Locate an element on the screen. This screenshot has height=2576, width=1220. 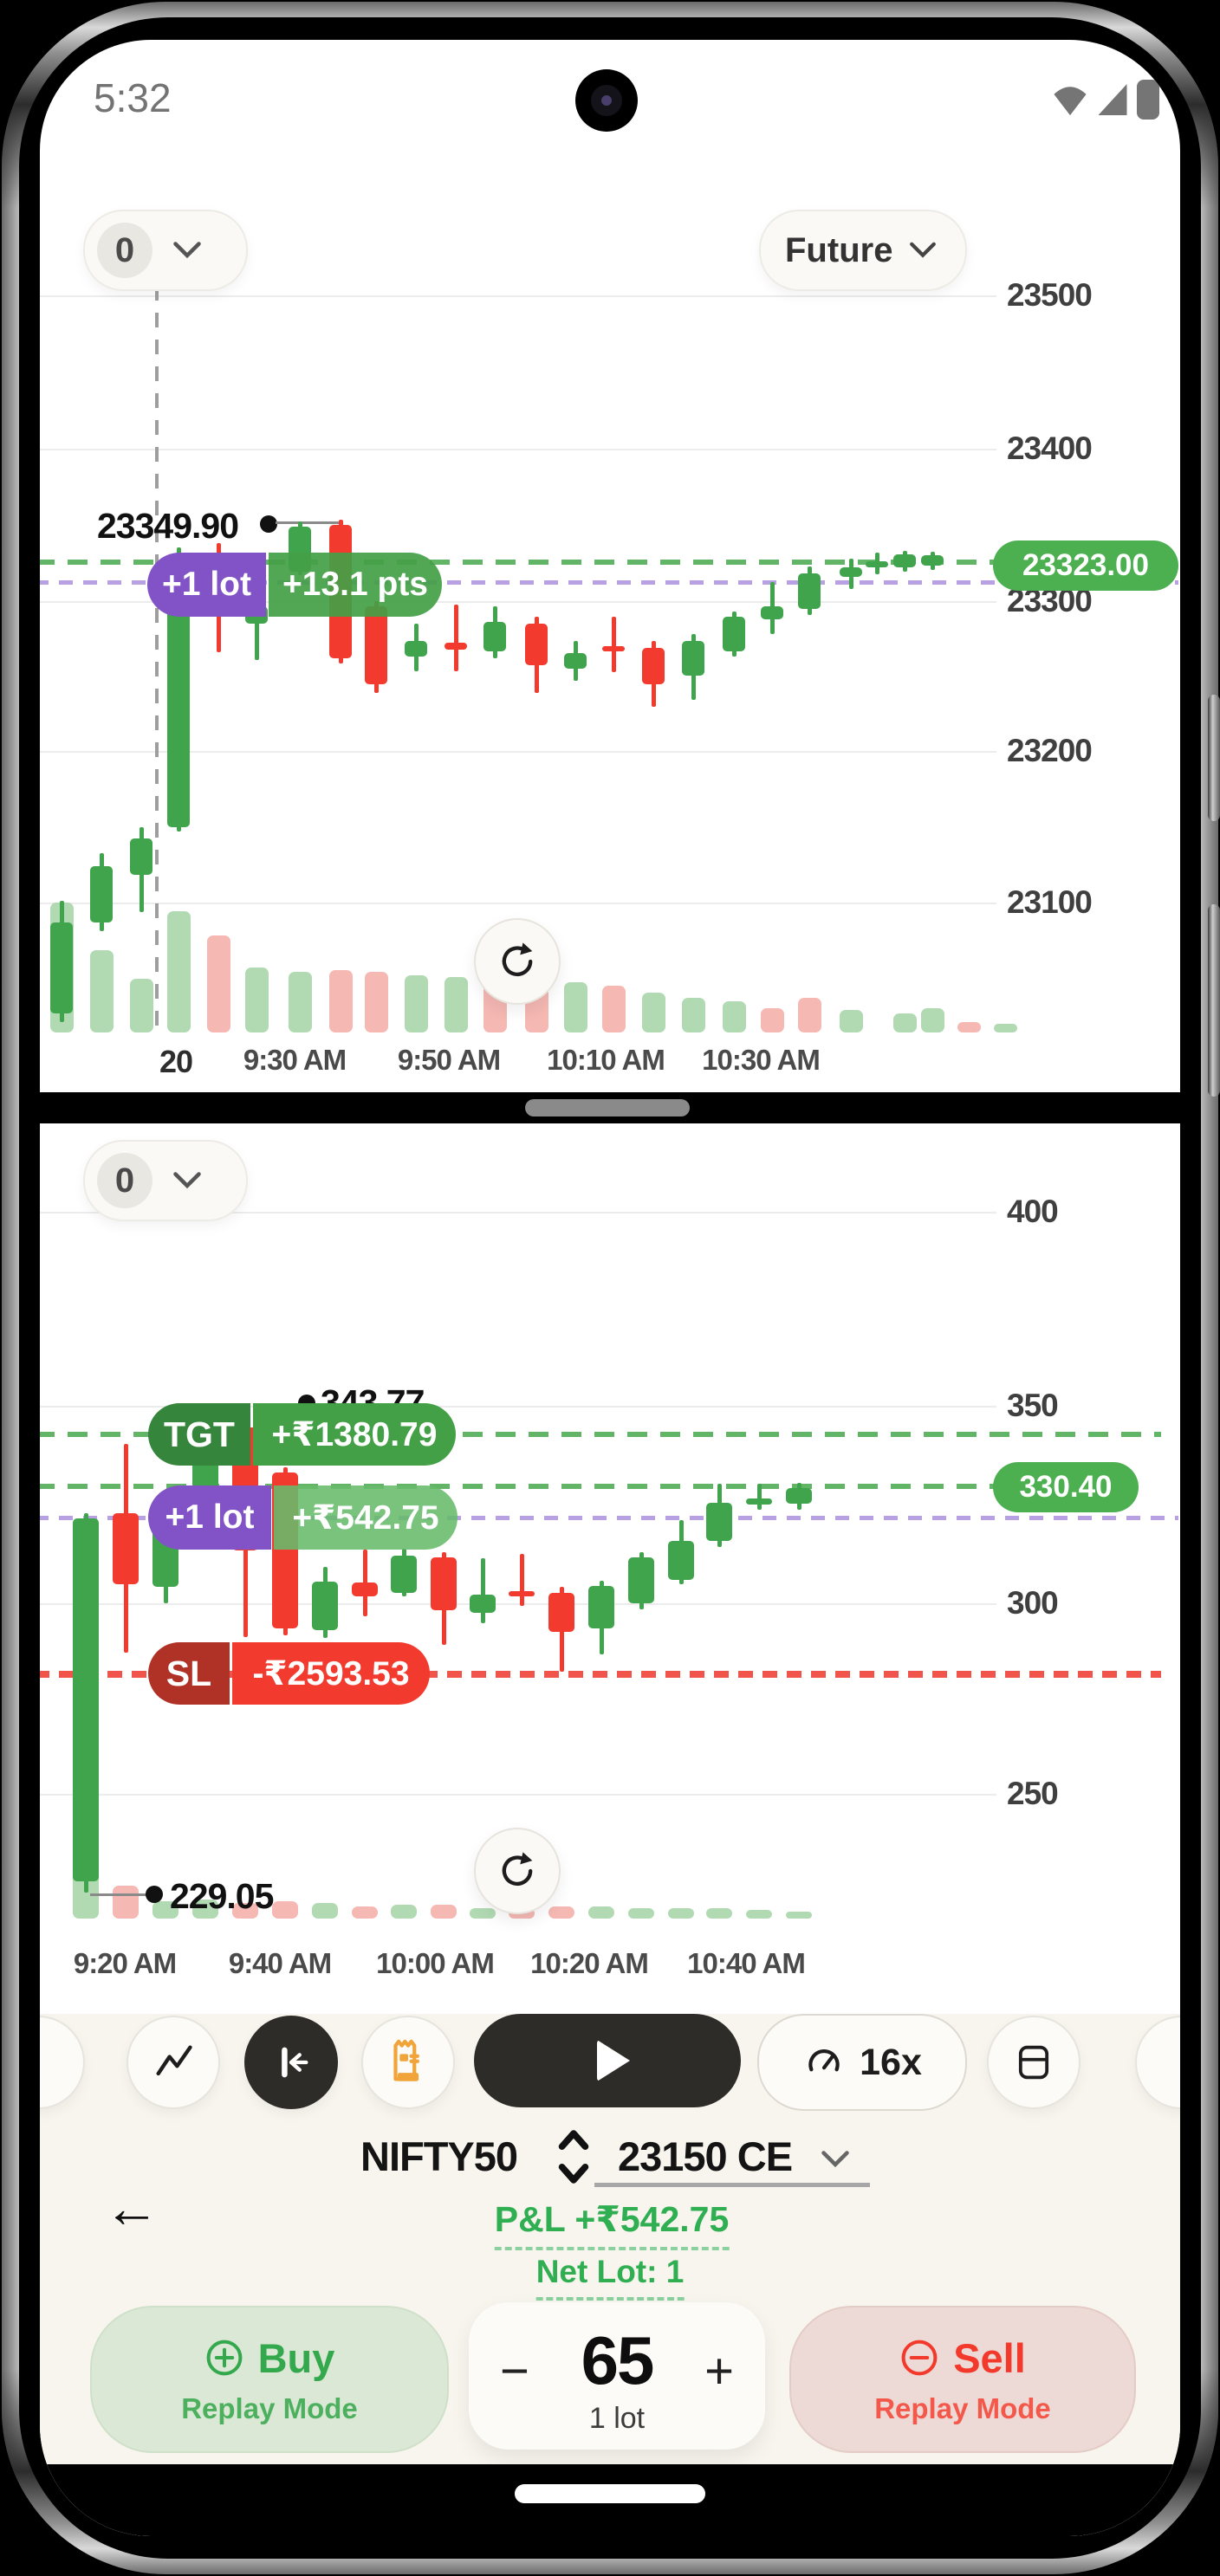
current-price-tag: 23323.00 is located at coordinates (1085, 565).